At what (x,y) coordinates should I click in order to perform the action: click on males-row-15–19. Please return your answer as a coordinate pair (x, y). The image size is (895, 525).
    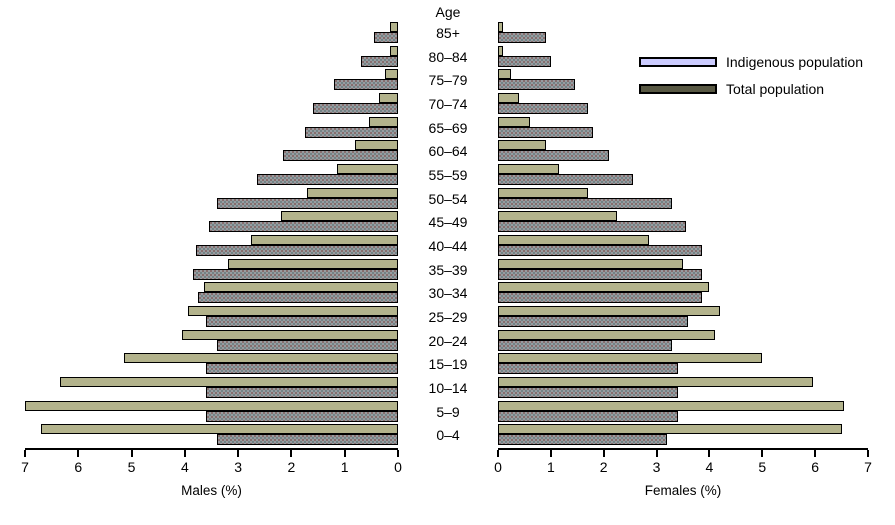
    Looking at the image, I should click on (211, 365).